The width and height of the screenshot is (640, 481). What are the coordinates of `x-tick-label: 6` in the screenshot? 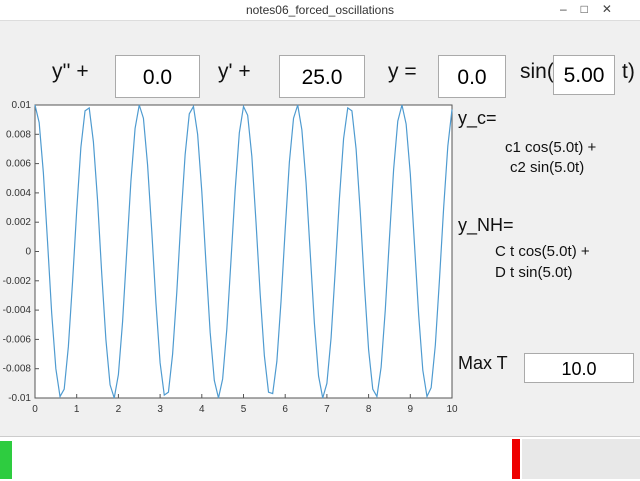 It's located at (285, 409).